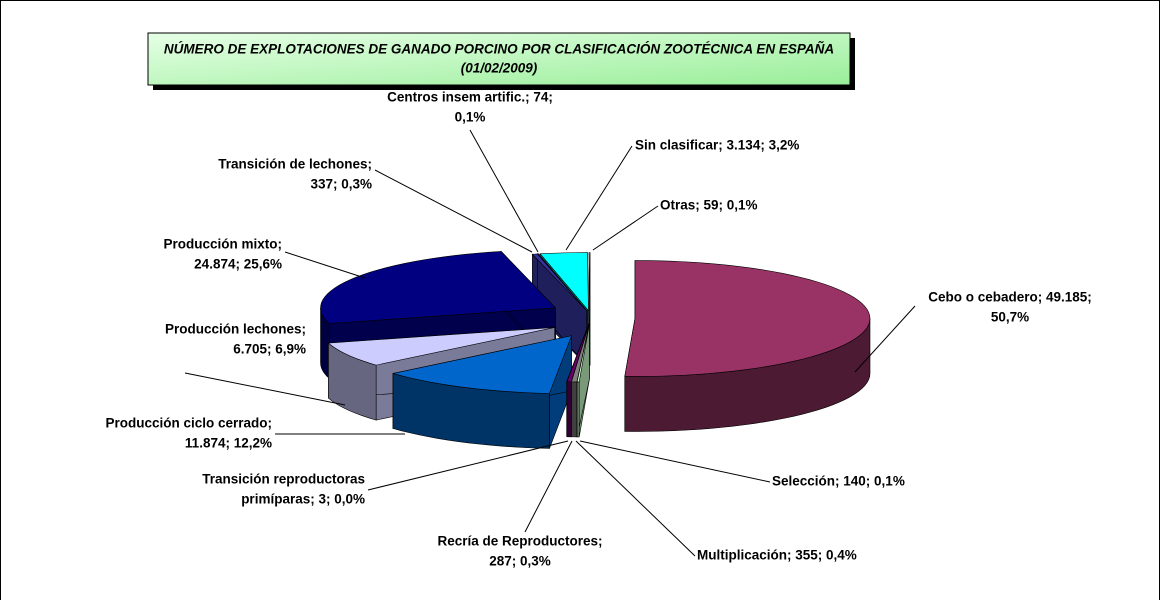 Image resolution: width=1161 pixels, height=600 pixels. What do you see at coordinates (295, 164) in the screenshot?
I see `data-label: Transición de lechones;` at bounding box center [295, 164].